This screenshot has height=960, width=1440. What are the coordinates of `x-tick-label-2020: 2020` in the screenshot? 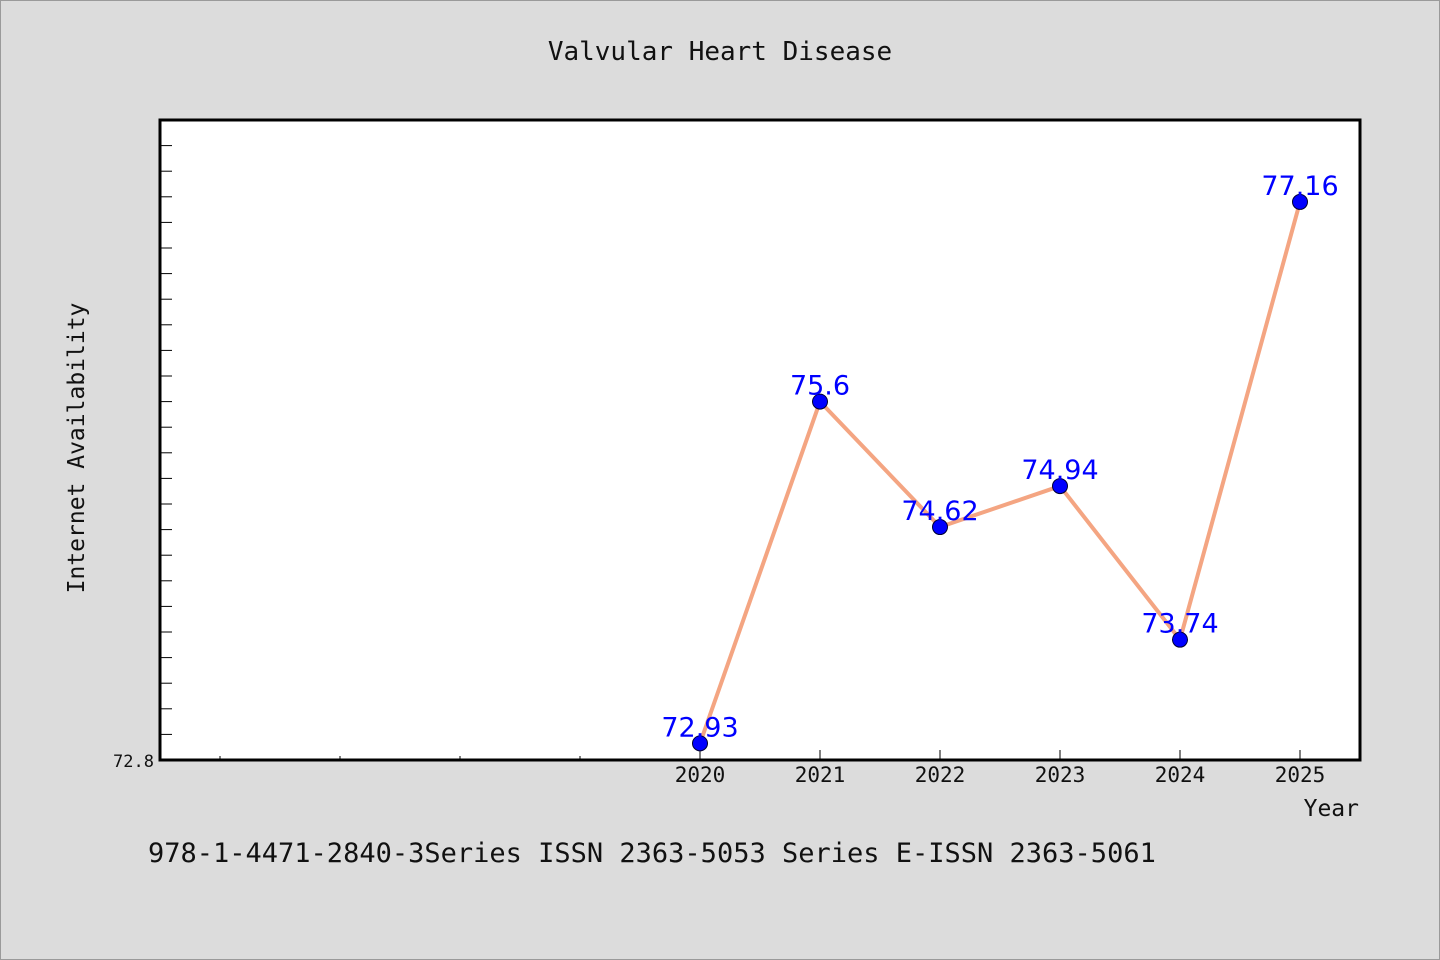 It's located at (700, 775).